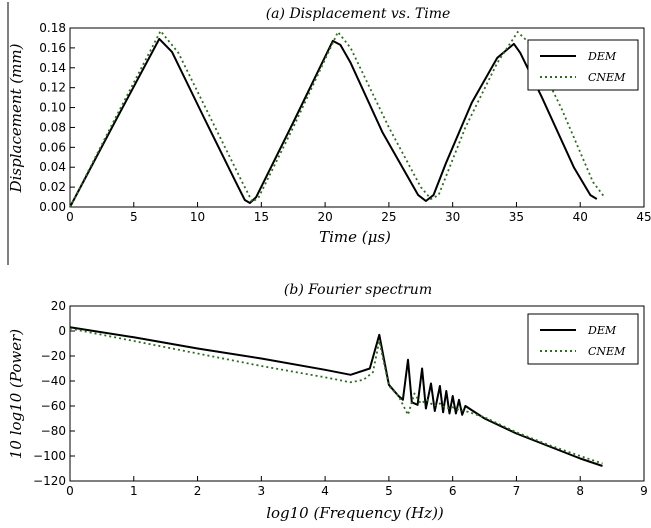  I want to click on x-tick-label-a: 0, so click(70, 217).